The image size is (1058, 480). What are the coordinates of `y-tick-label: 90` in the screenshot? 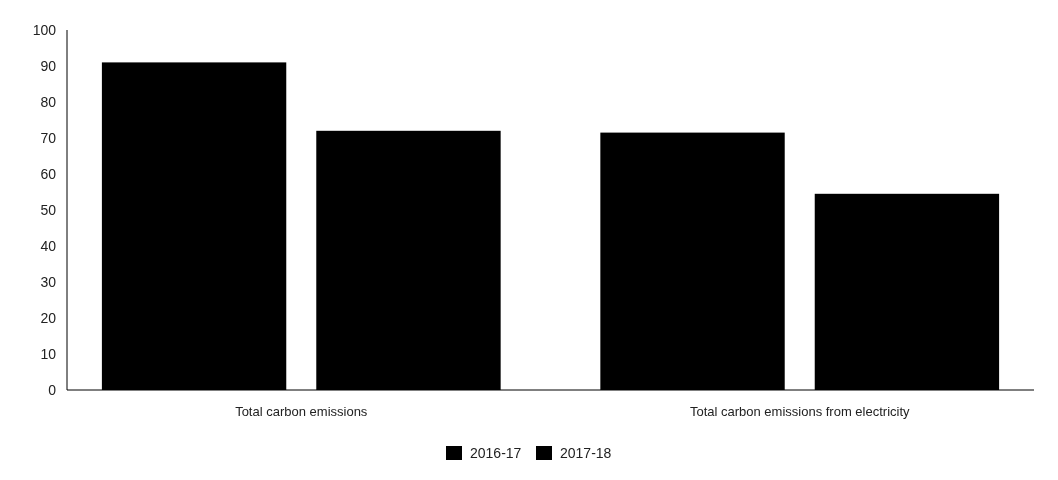 It's located at (48, 65).